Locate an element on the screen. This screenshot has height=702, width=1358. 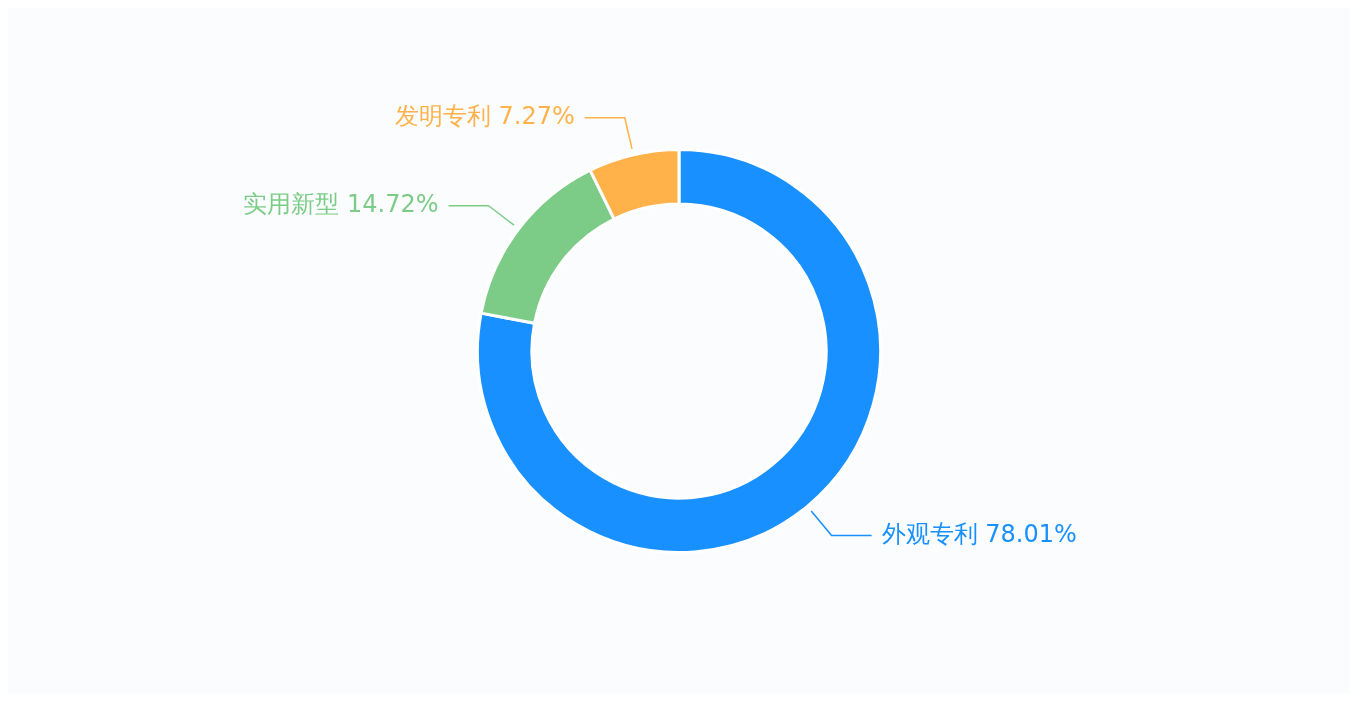
slice-label: 实用新型 14.72% is located at coordinates (341, 203).